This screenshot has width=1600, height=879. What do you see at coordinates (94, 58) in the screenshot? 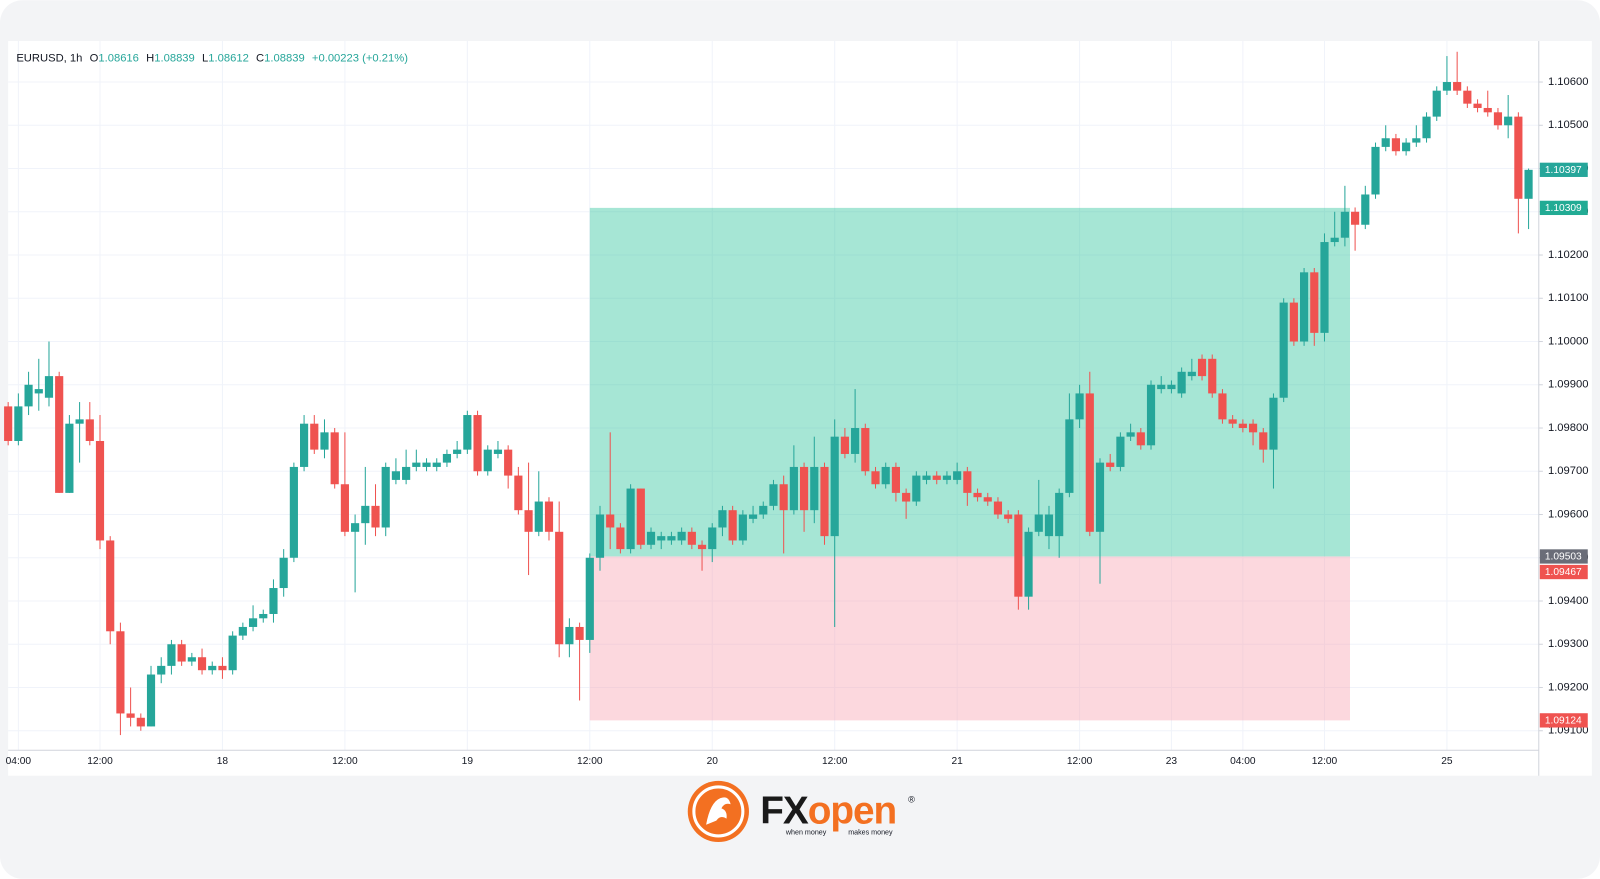
I see `ohlc-label: O` at bounding box center [94, 58].